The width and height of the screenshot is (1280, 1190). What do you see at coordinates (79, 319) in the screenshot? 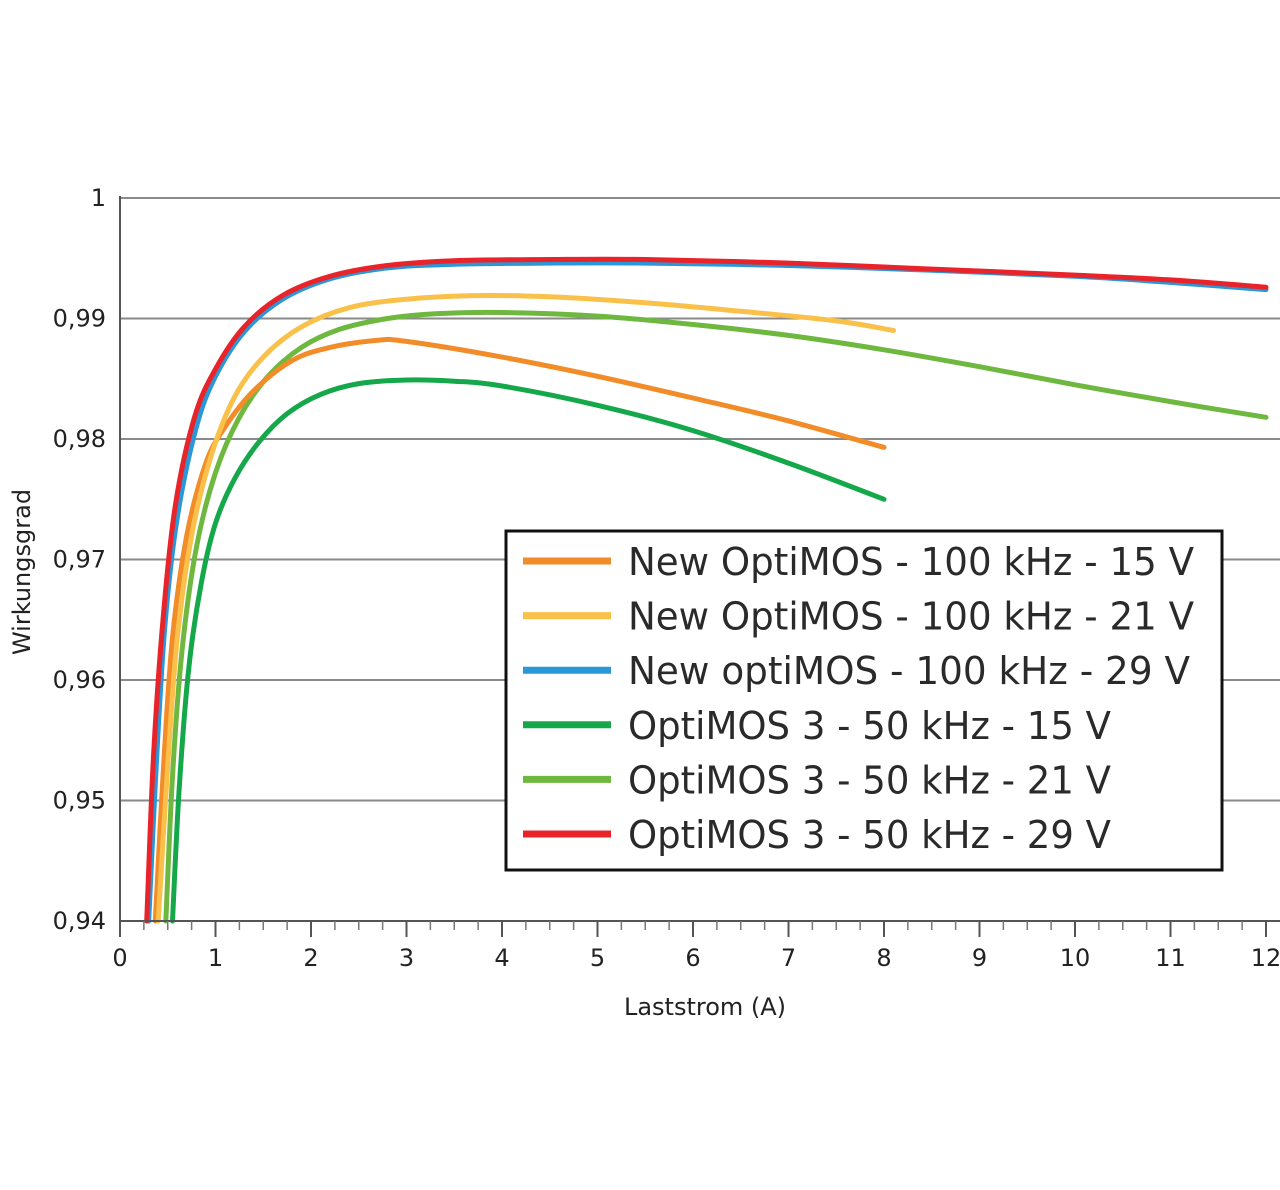
I see `y-tick-label: 0,99` at bounding box center [79, 319].